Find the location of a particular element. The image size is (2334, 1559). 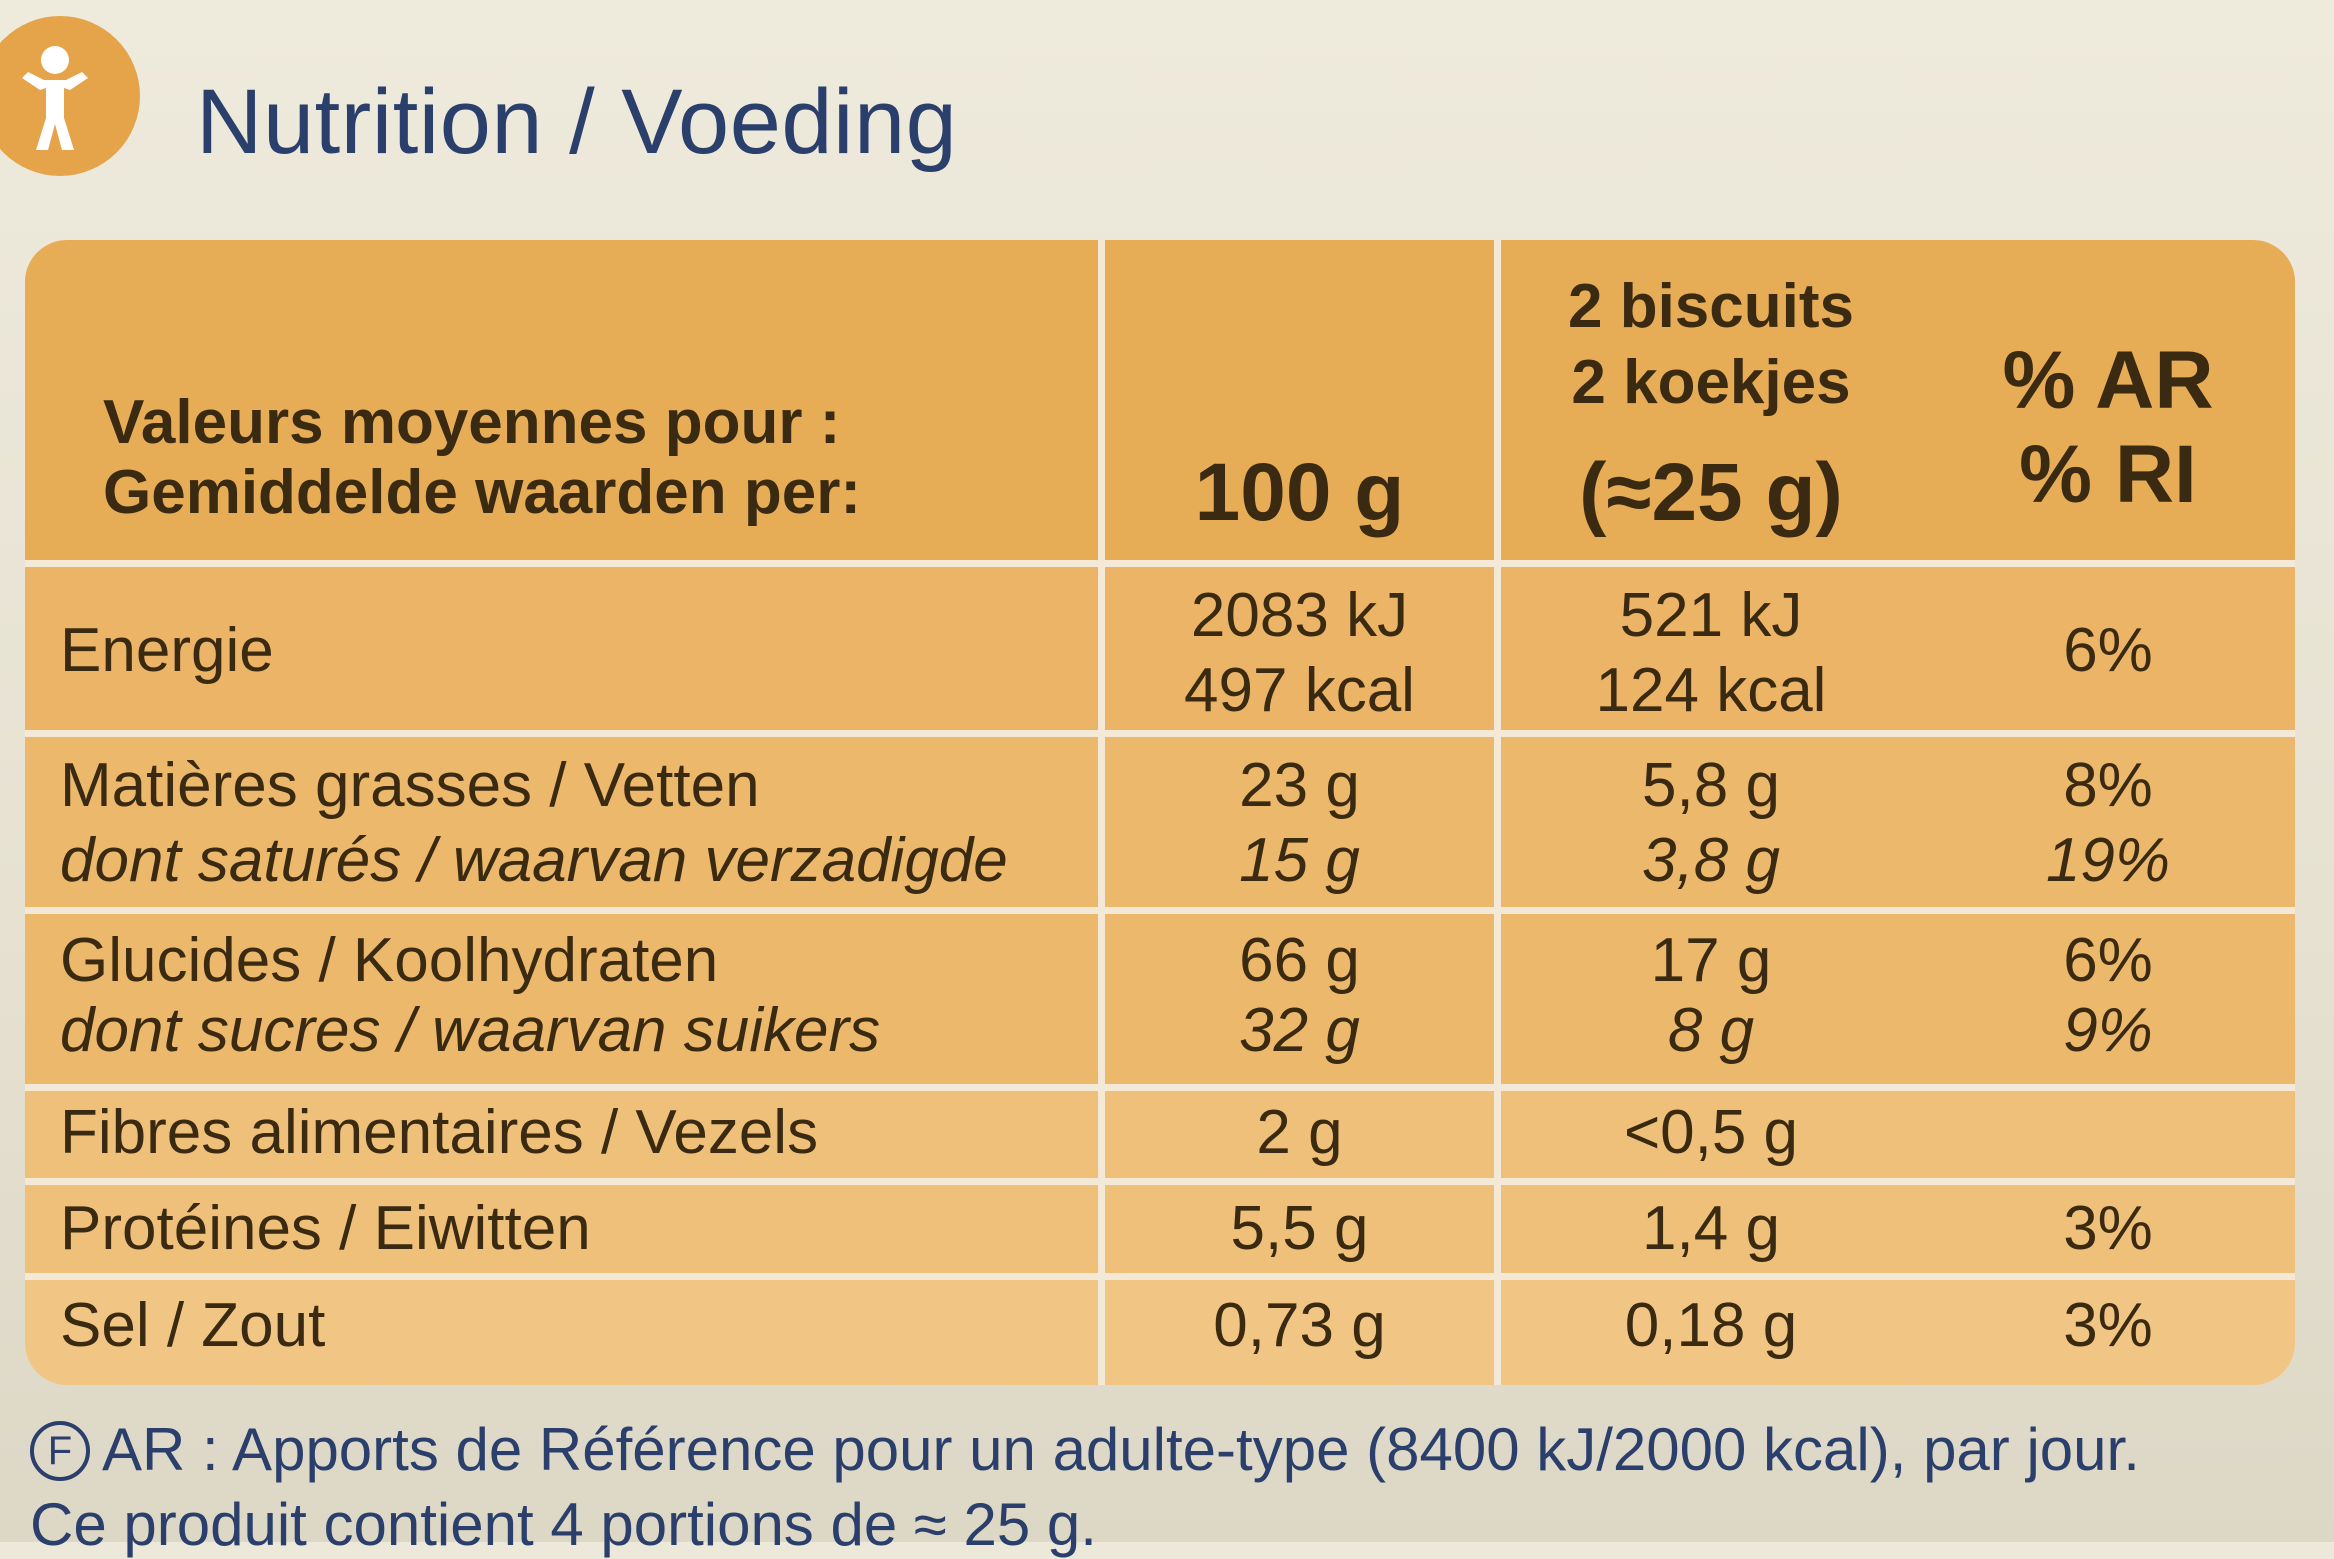

fat-ri: 8% is located at coordinates (2108, 785).